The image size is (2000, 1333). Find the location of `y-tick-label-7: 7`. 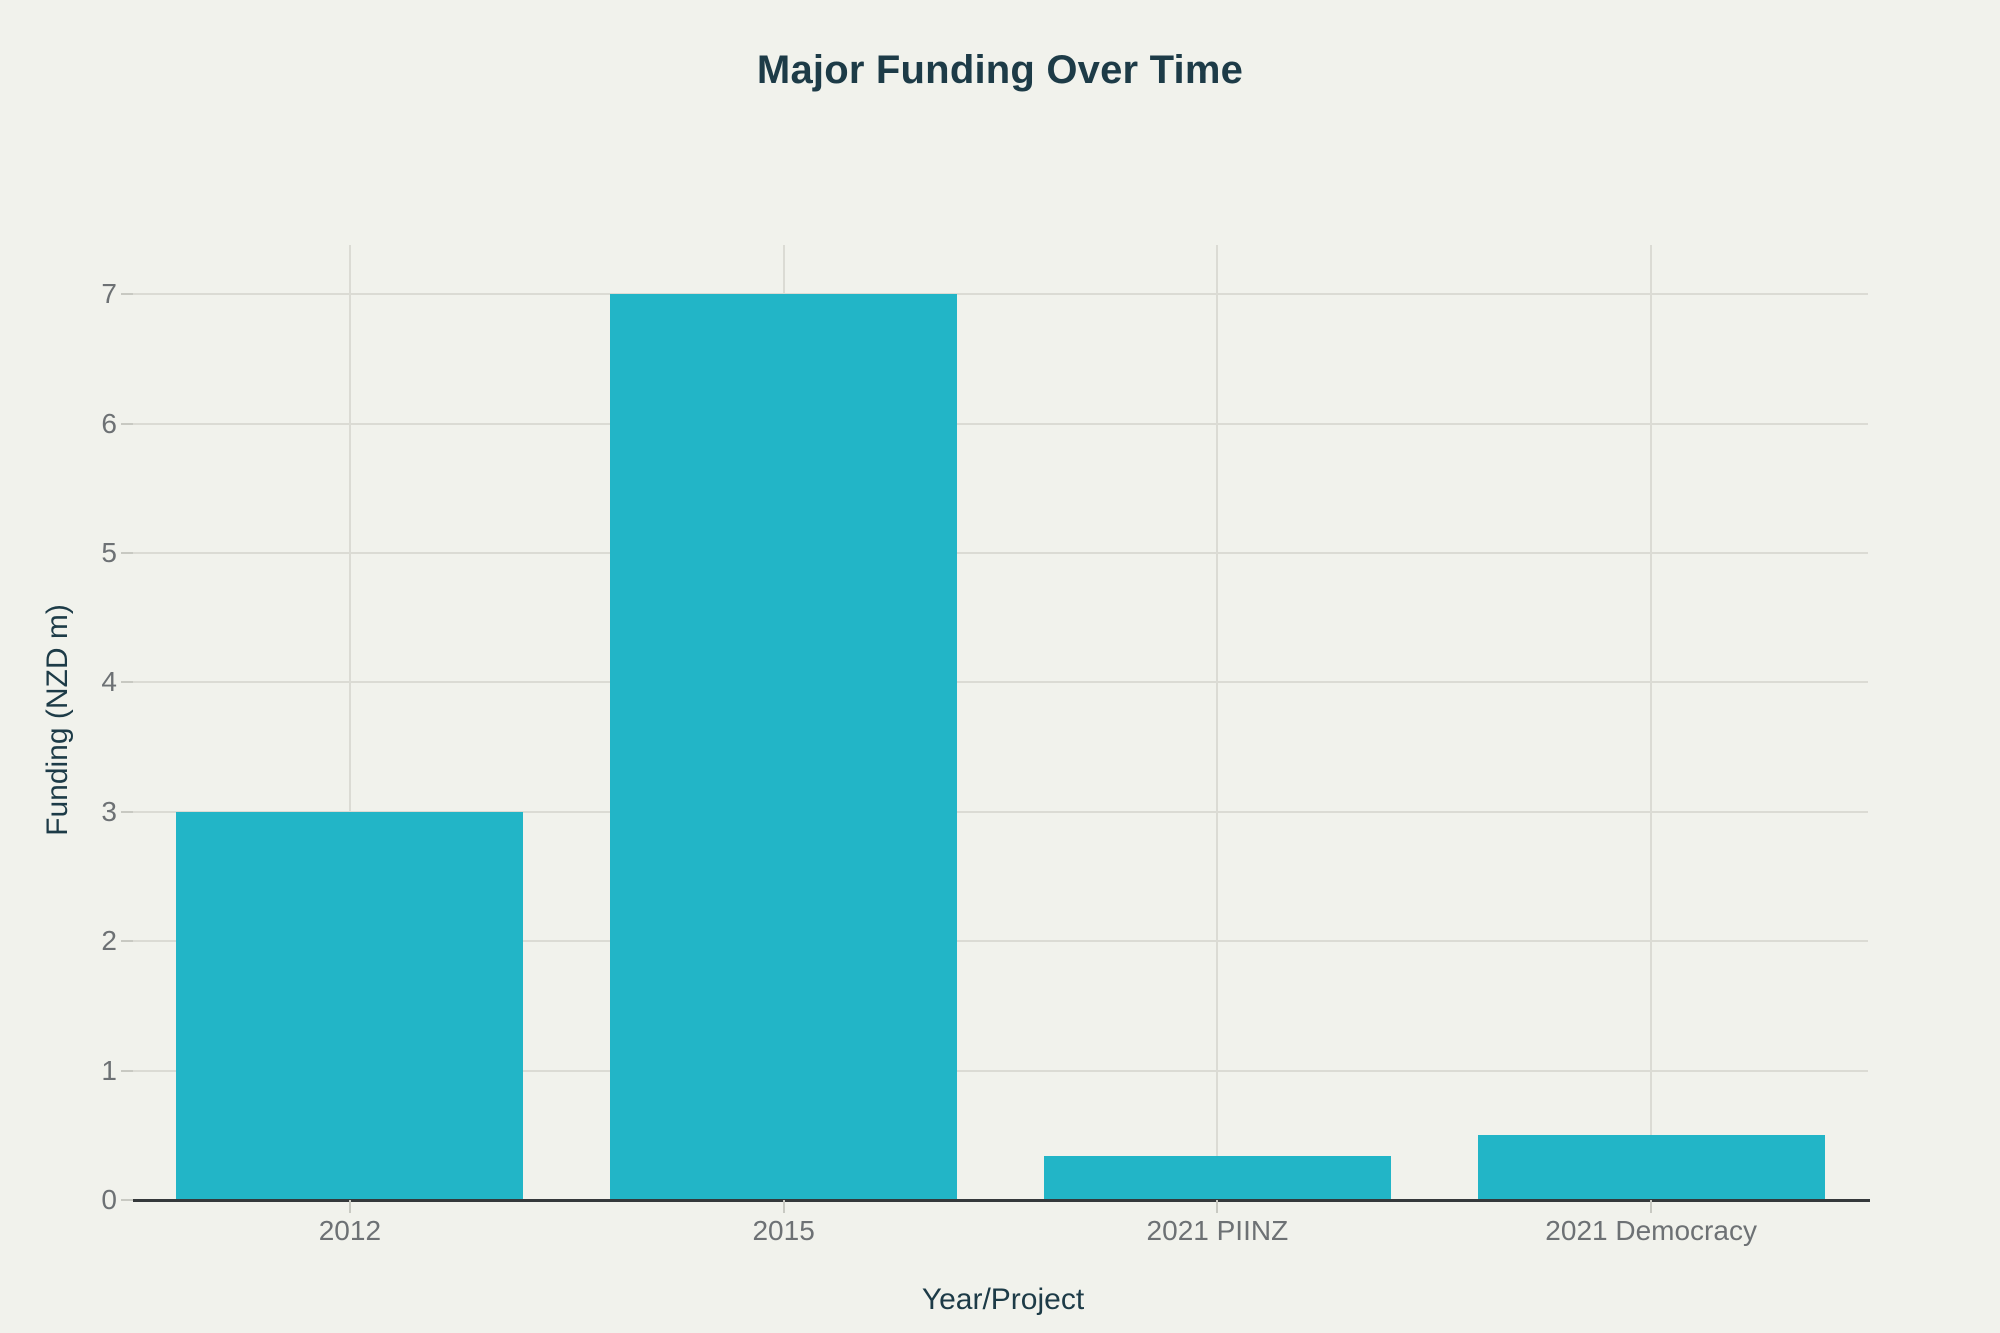

y-tick-label-7: 7 is located at coordinates (109, 294).